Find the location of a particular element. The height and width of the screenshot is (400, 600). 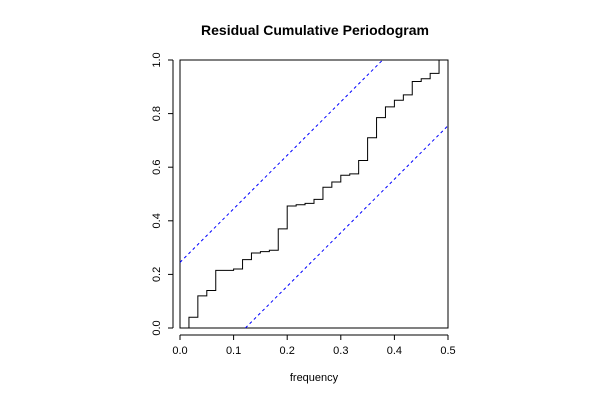

x-tick-label: 0.3 is located at coordinates (340, 351).